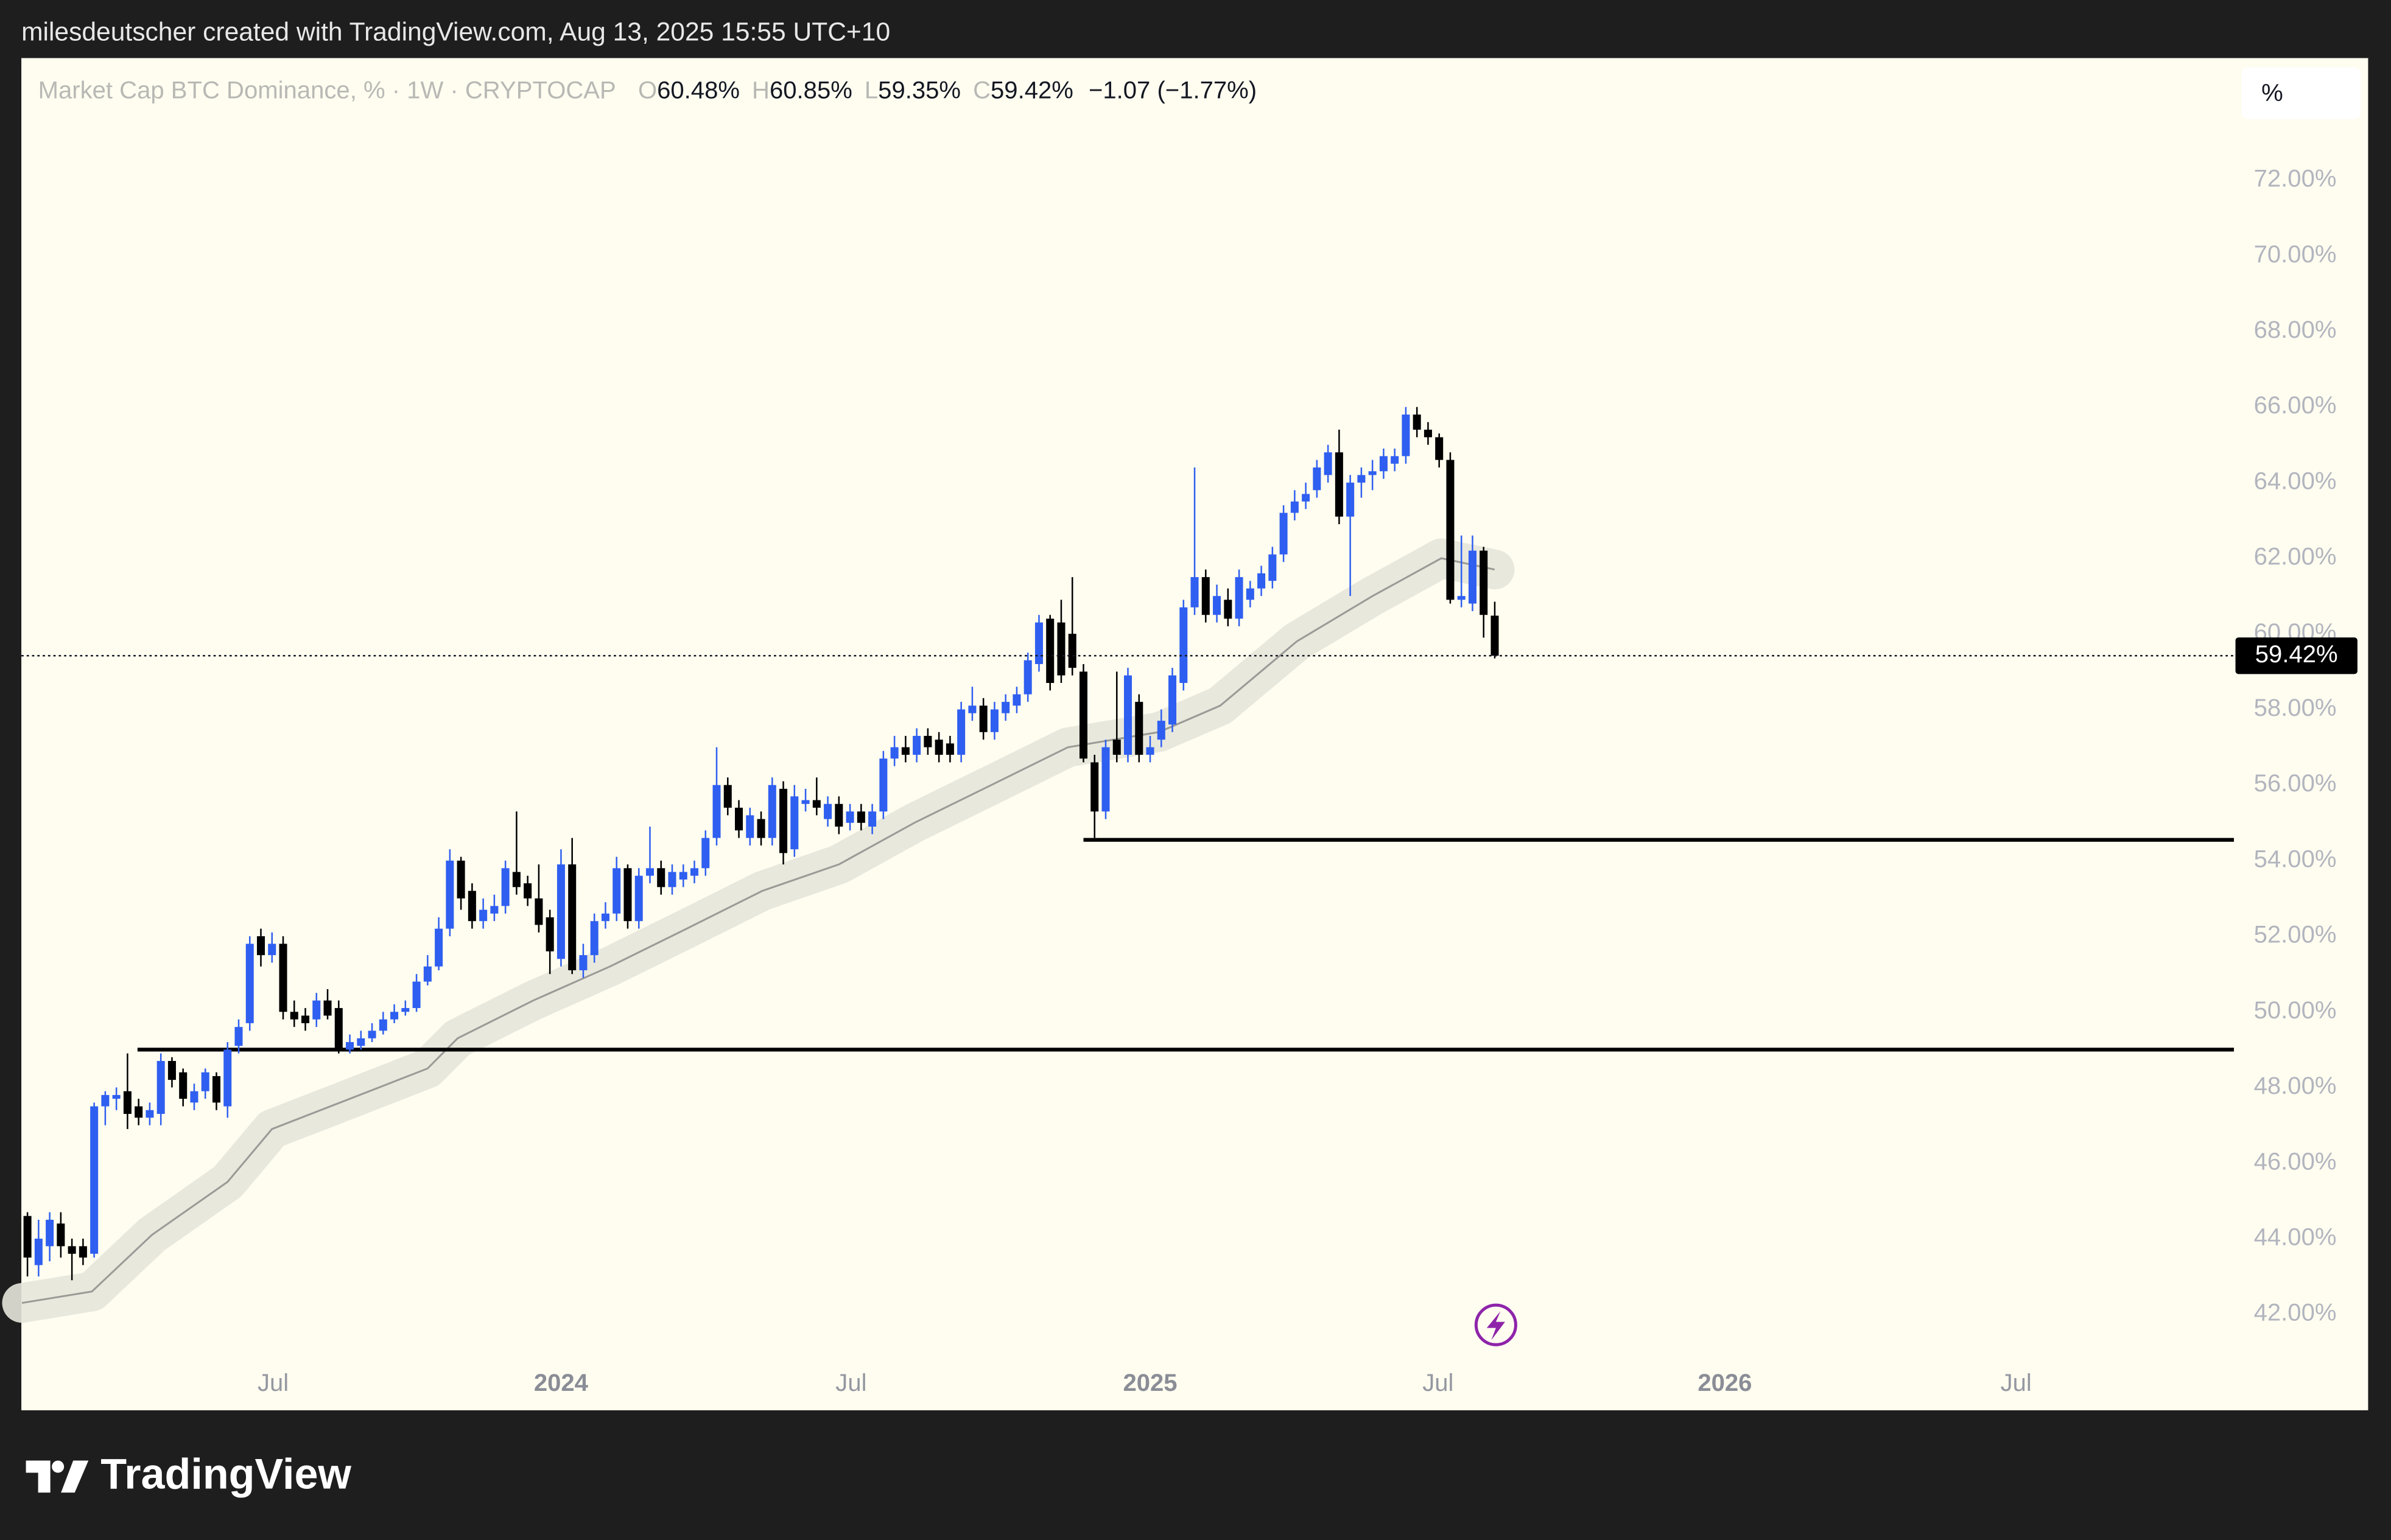  I want to click on ohlc-key: O, so click(647, 90).